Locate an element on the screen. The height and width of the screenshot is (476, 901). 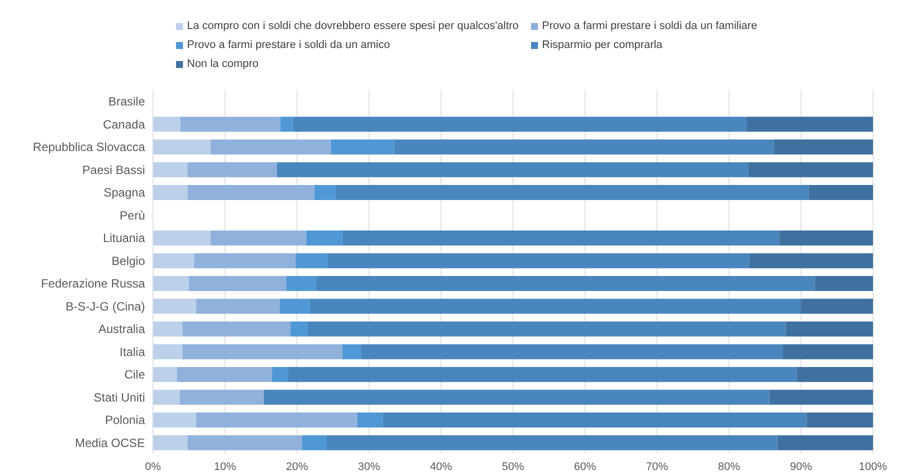
x-tick-label: 40% is located at coordinates (441, 466).